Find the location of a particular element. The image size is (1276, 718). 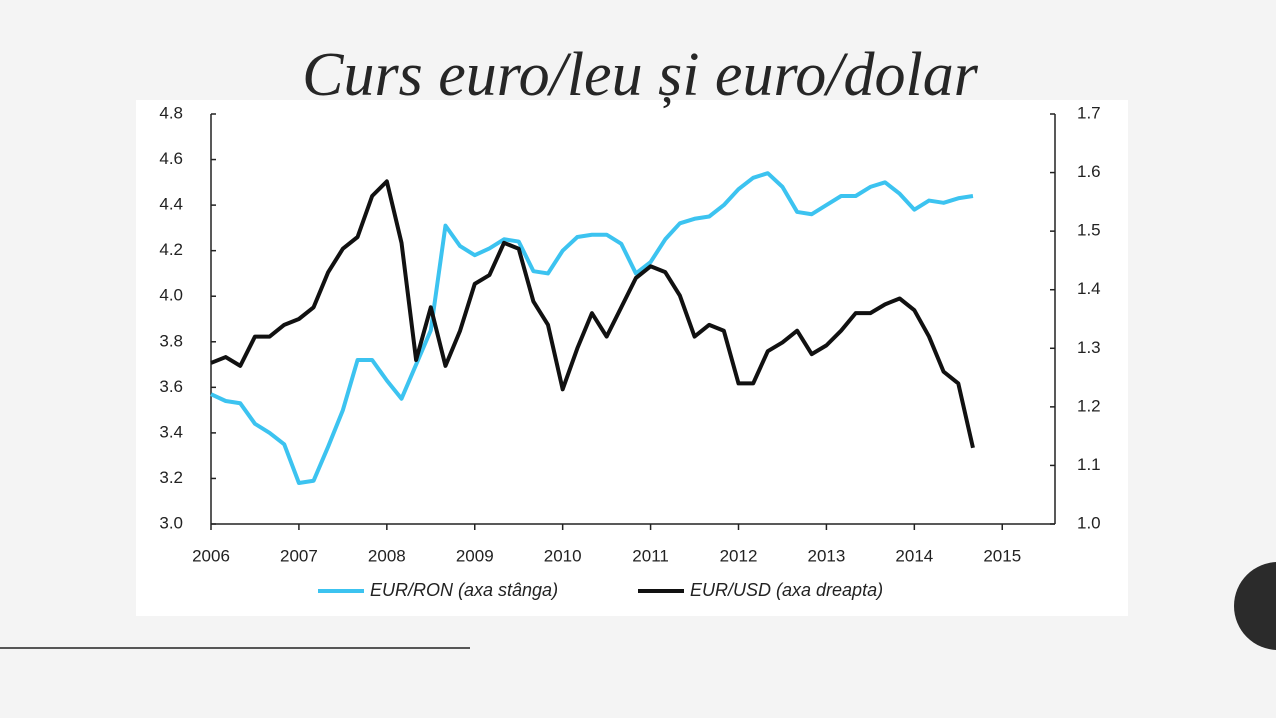

x-tick-label: 2015 is located at coordinates (1002, 555).